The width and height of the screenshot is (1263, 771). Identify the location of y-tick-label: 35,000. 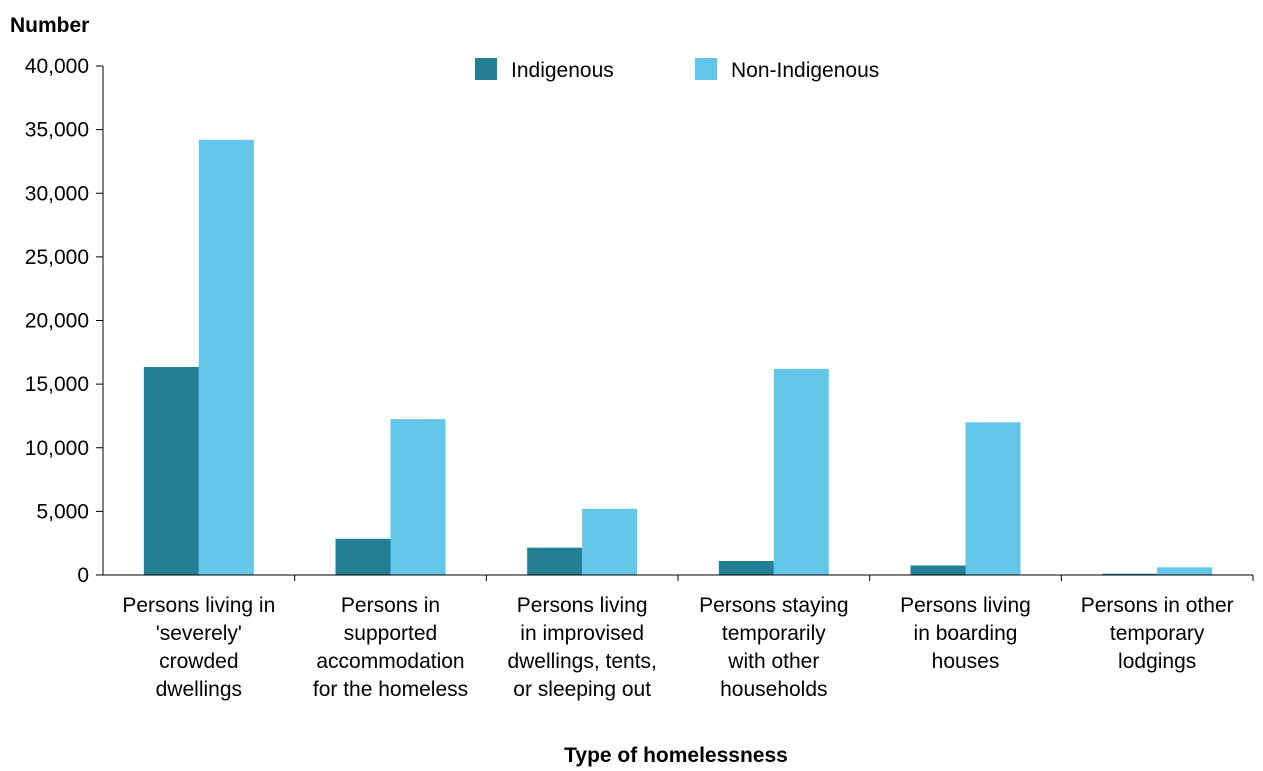
(57, 130).